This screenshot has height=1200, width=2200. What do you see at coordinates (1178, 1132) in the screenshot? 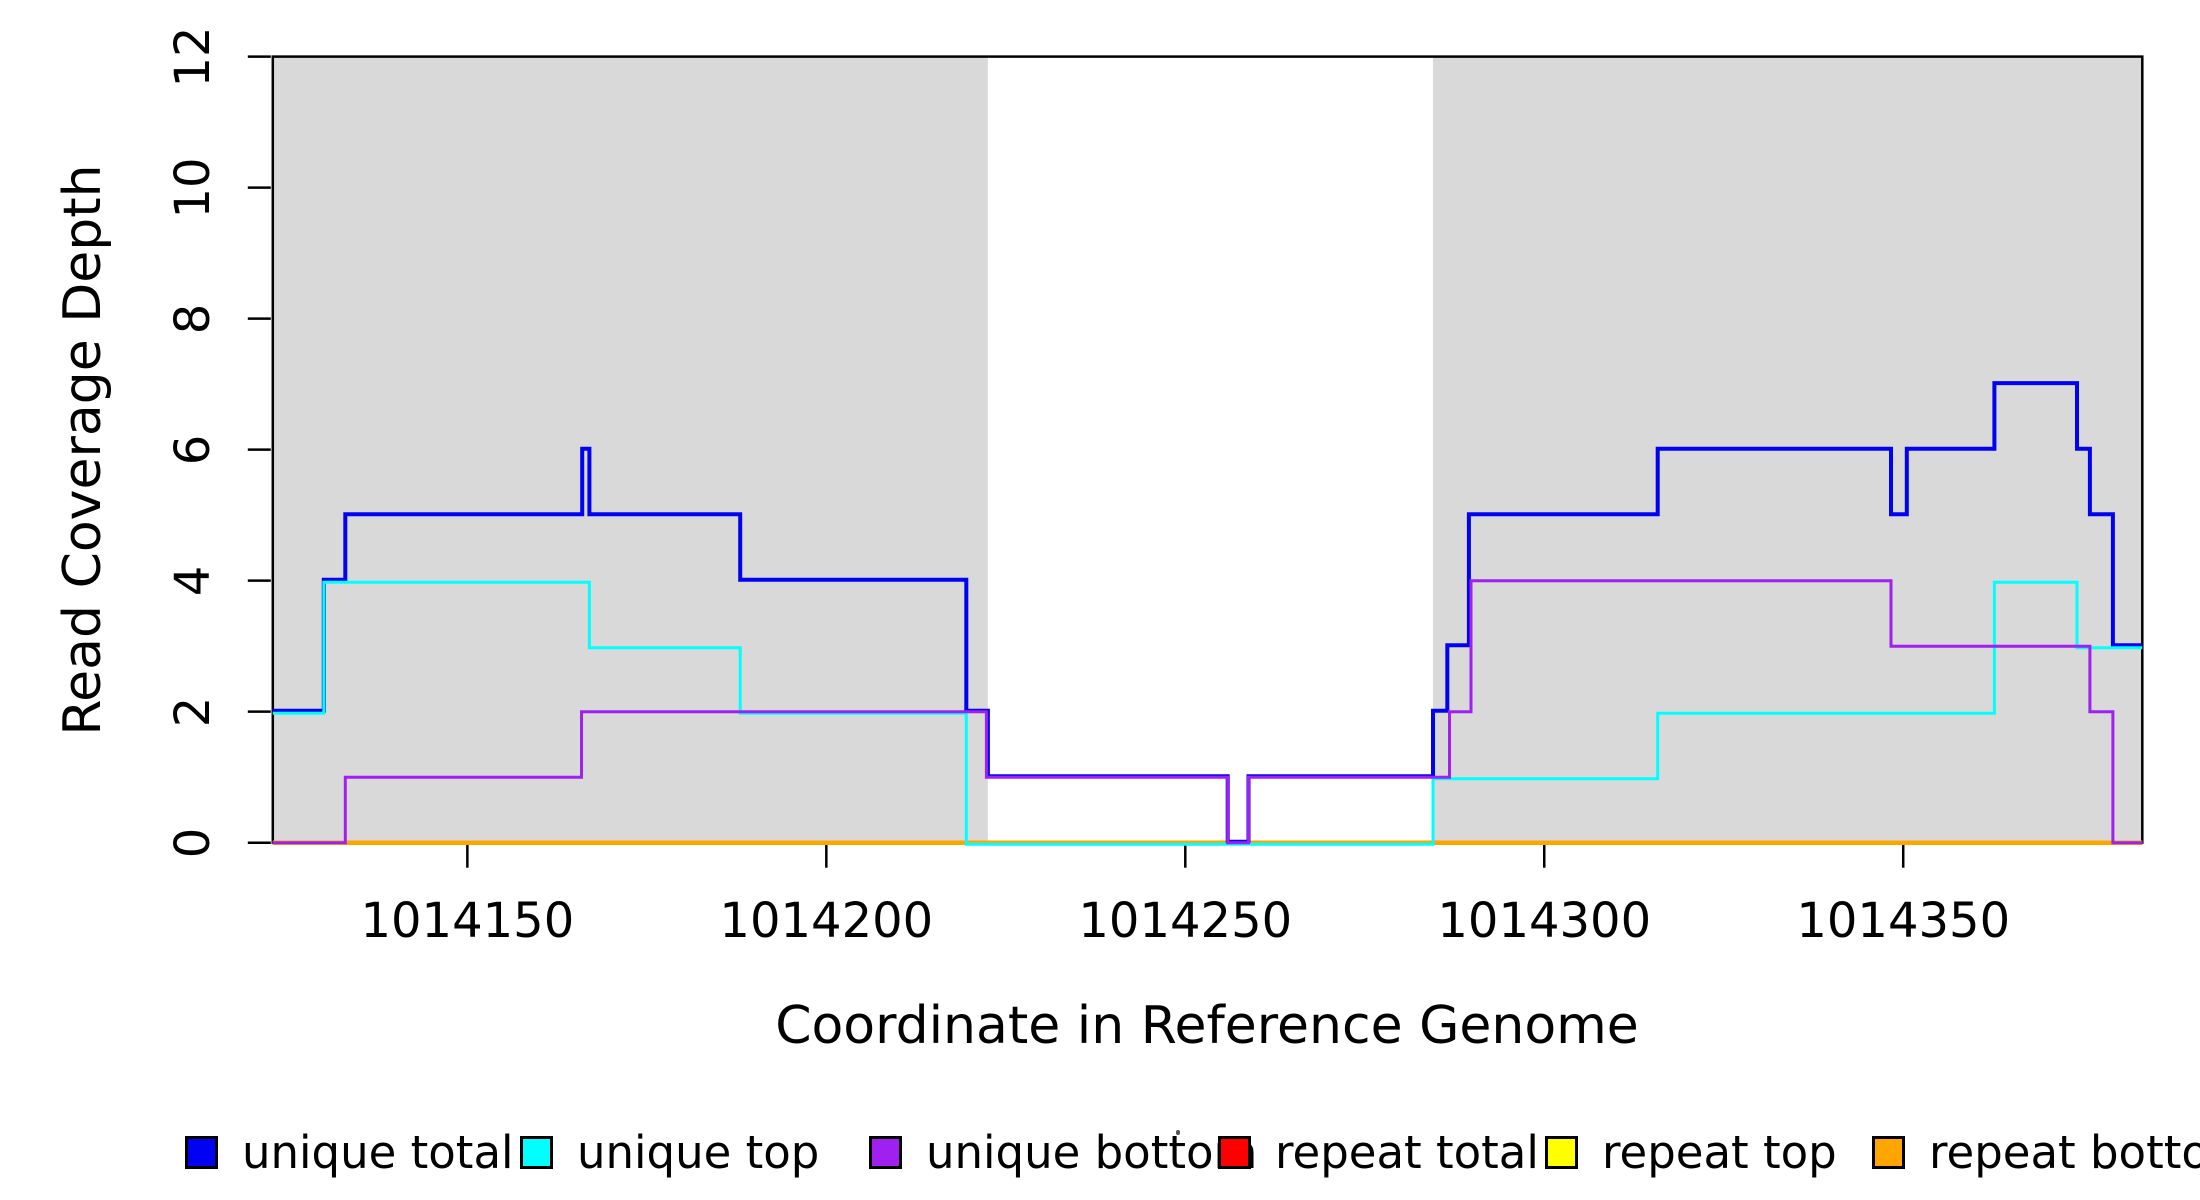
I see `stray-mark` at bounding box center [1178, 1132].